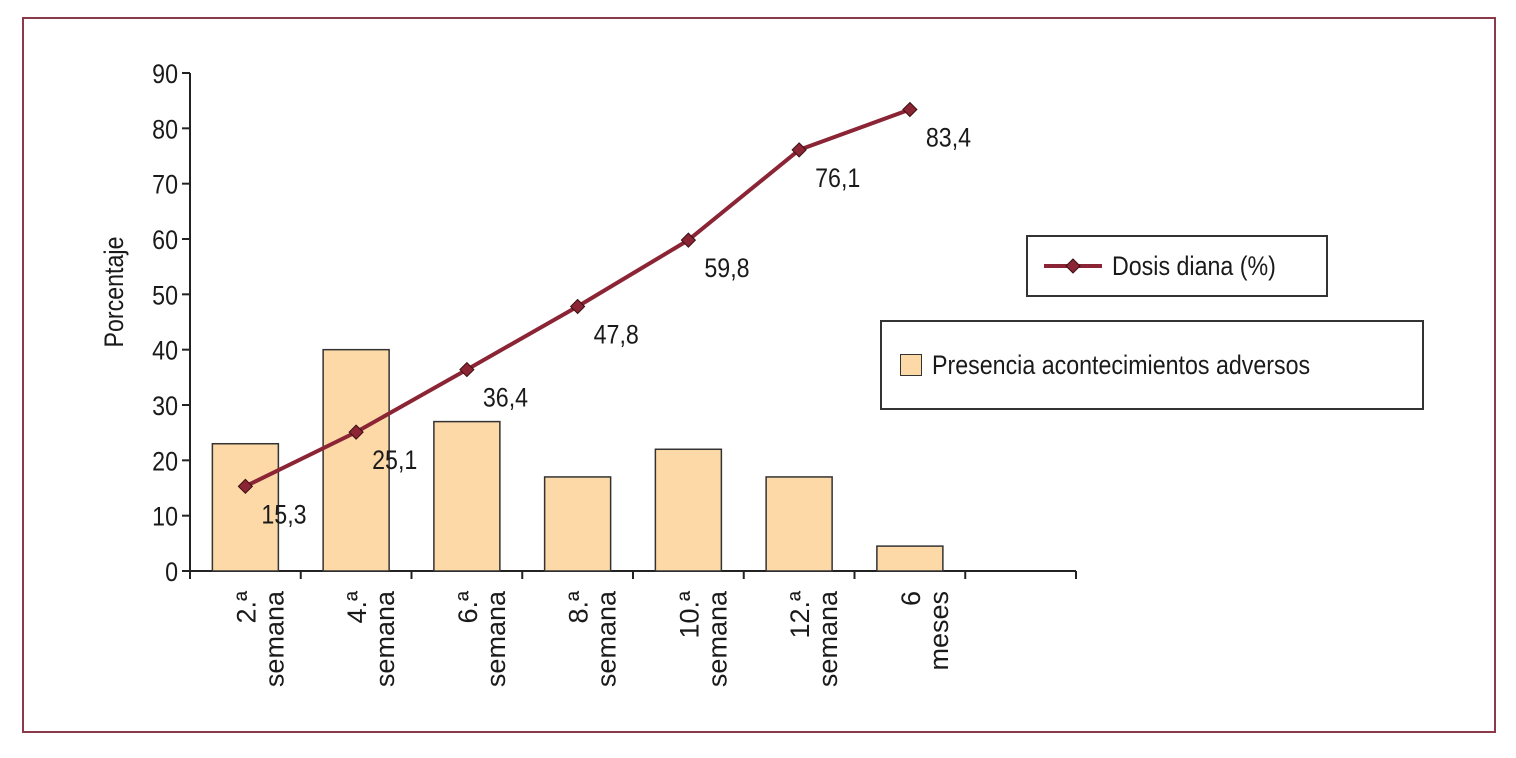 Image resolution: width=1516 pixels, height=758 pixels. What do you see at coordinates (1121, 364) in the screenshot?
I see `legend-bar-label: Presencia acontecimientos adversos` at bounding box center [1121, 364].